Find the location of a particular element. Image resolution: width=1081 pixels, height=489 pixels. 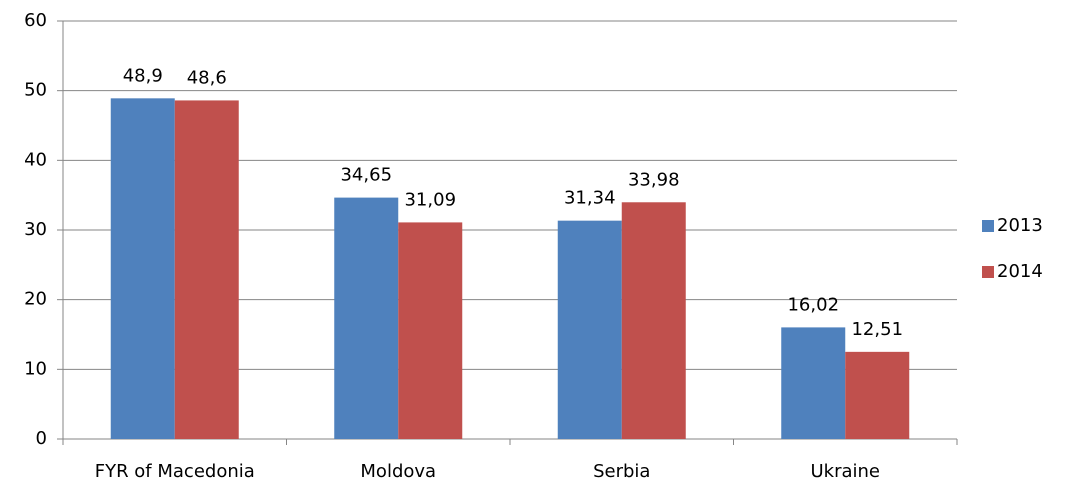

y-tick-label: 20 is located at coordinates (35, 299).